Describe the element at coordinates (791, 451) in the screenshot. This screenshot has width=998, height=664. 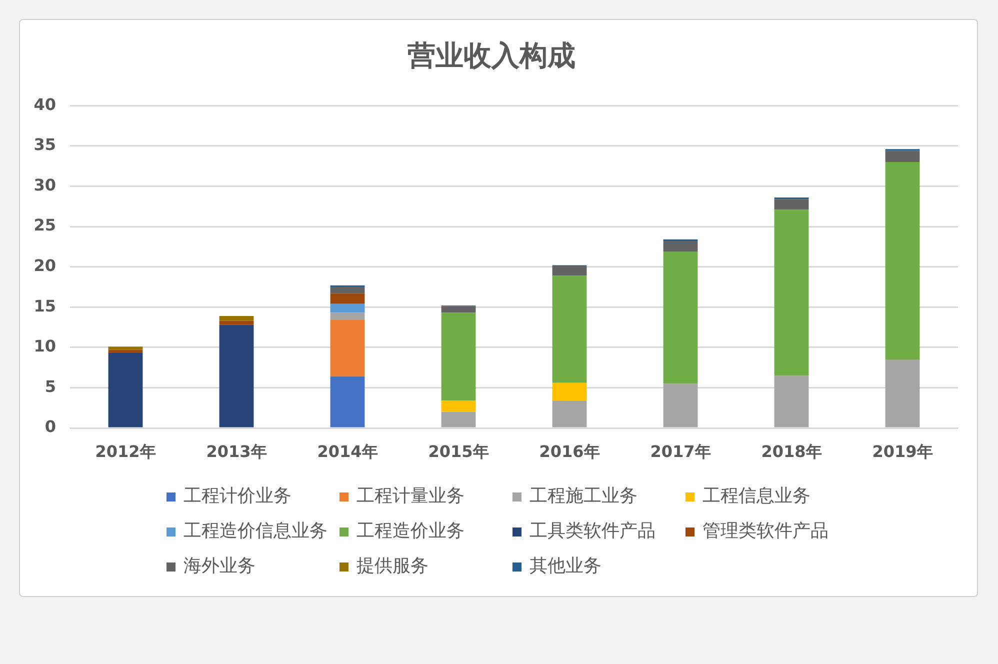
I see `x-tick-label: 2018年` at that location.